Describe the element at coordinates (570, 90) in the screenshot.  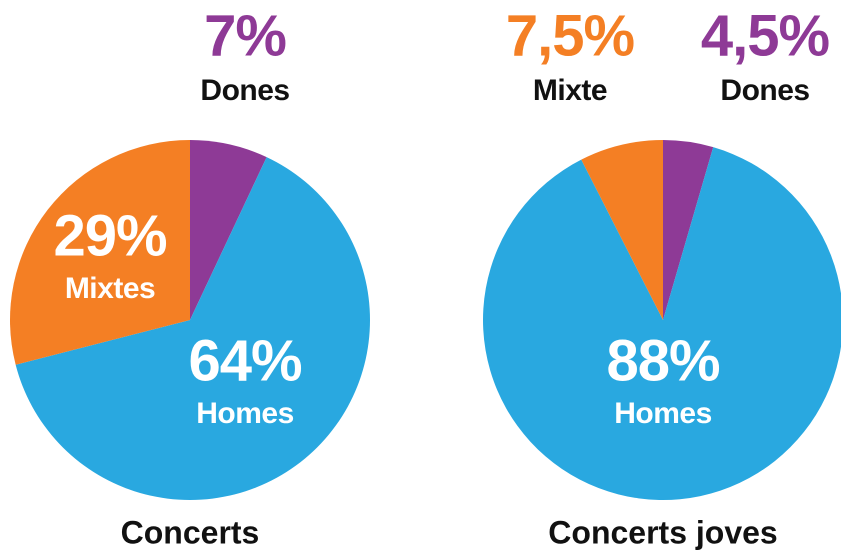
I see `slice-category-label: Mixte` at that location.